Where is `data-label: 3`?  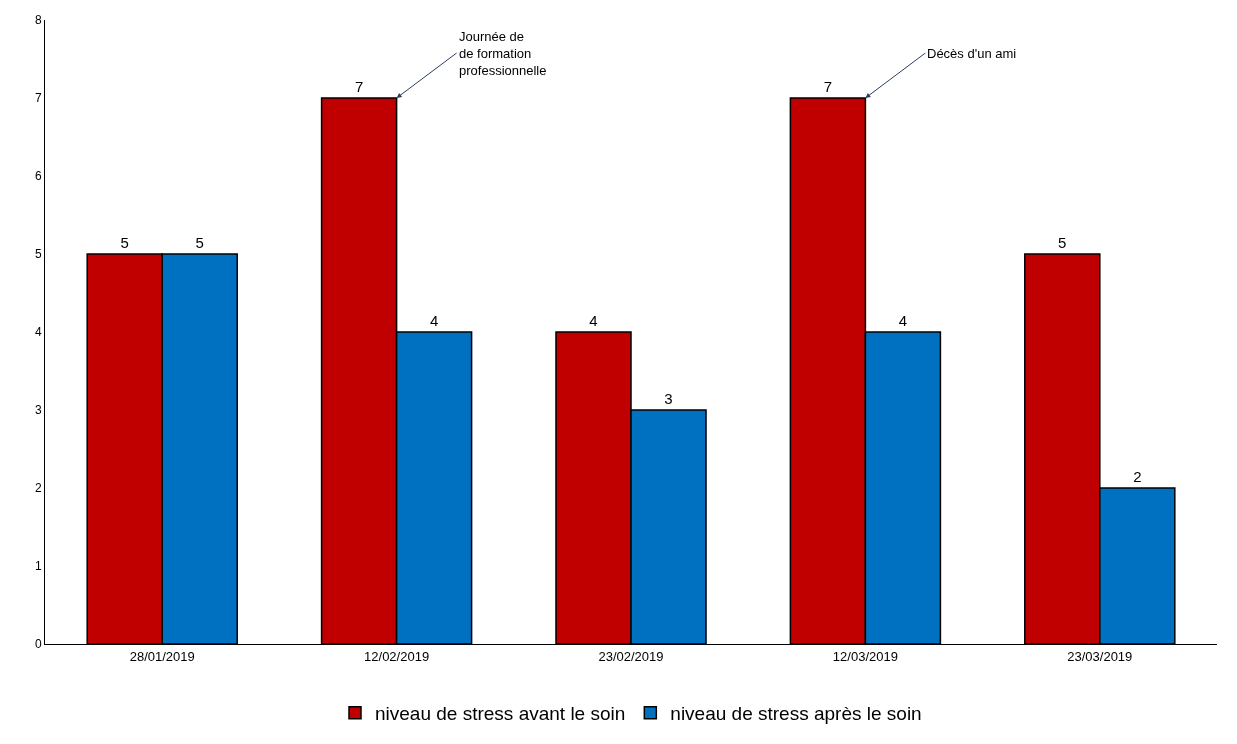 data-label: 3 is located at coordinates (668, 398).